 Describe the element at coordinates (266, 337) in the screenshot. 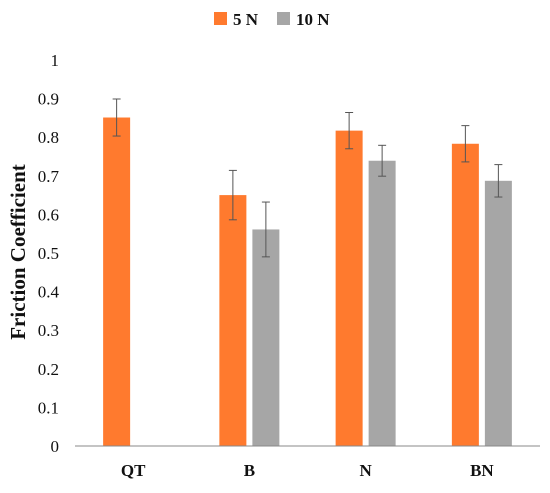

I see `bar-10n-b` at that location.